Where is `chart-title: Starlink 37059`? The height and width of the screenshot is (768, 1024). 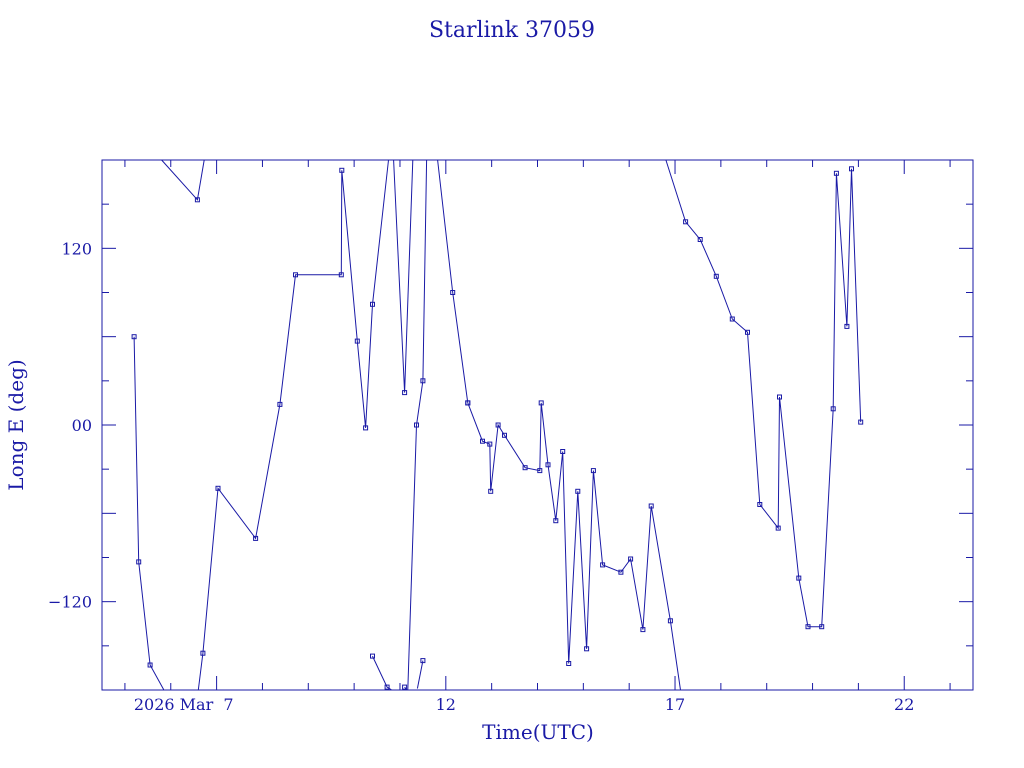 chart-title: Starlink 37059 is located at coordinates (512, 30).